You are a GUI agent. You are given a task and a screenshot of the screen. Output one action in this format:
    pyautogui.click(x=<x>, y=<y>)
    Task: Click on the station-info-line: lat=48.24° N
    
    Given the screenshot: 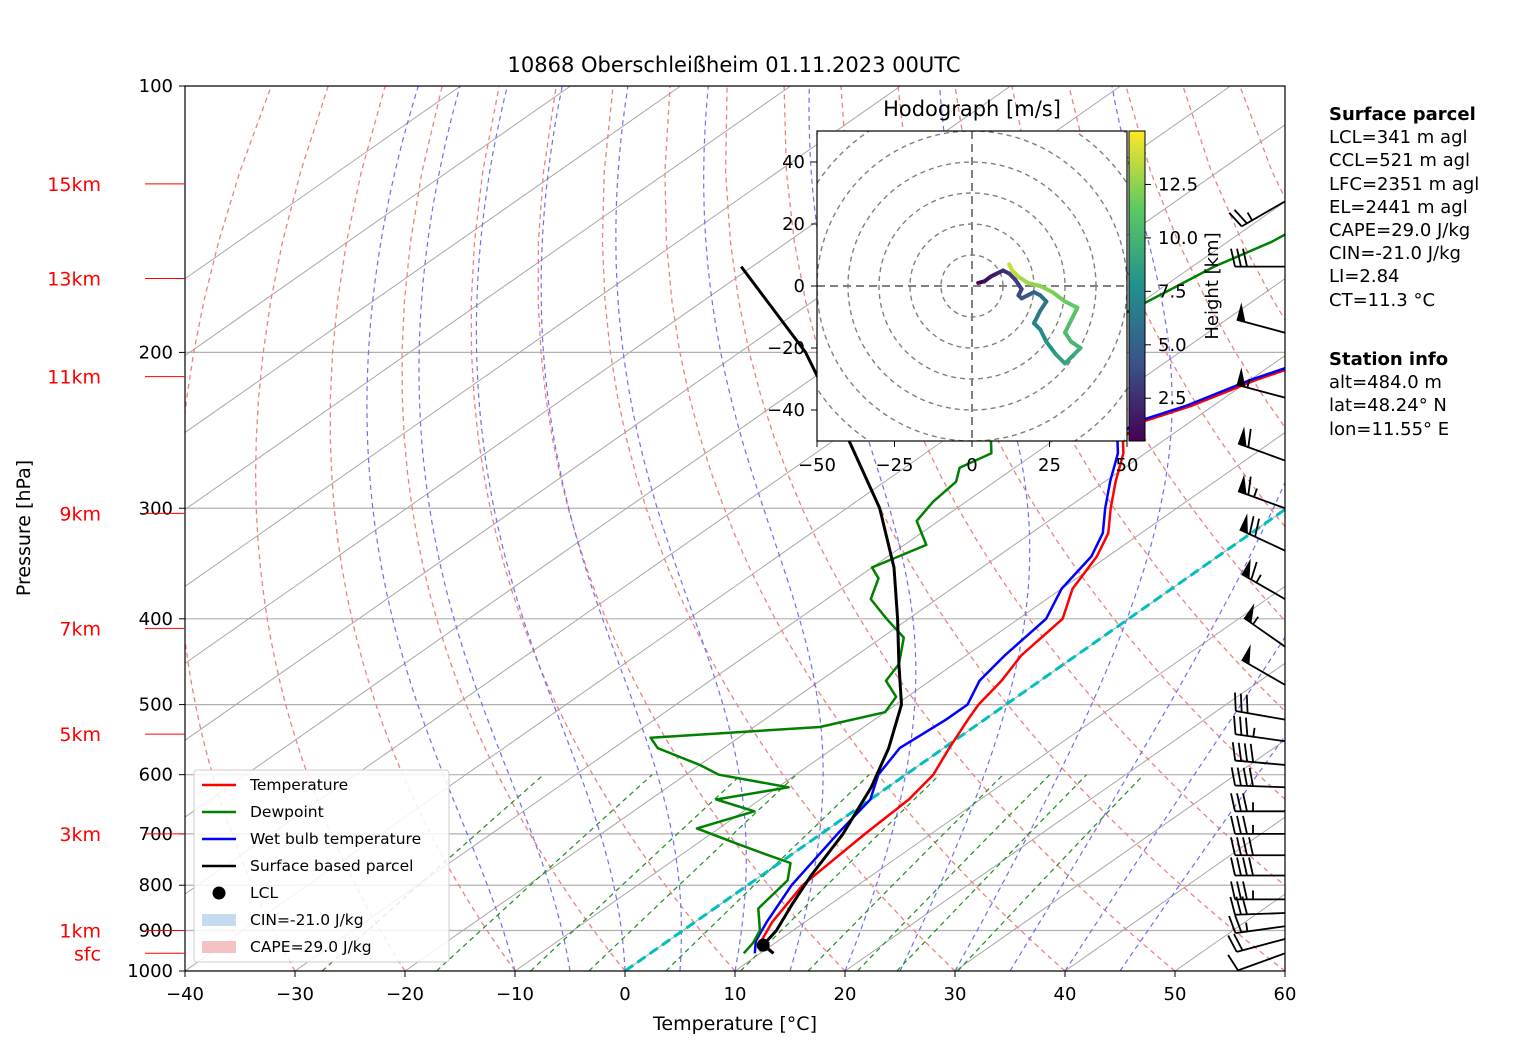 What is the action you would take?
    pyautogui.click(x=1388, y=406)
    